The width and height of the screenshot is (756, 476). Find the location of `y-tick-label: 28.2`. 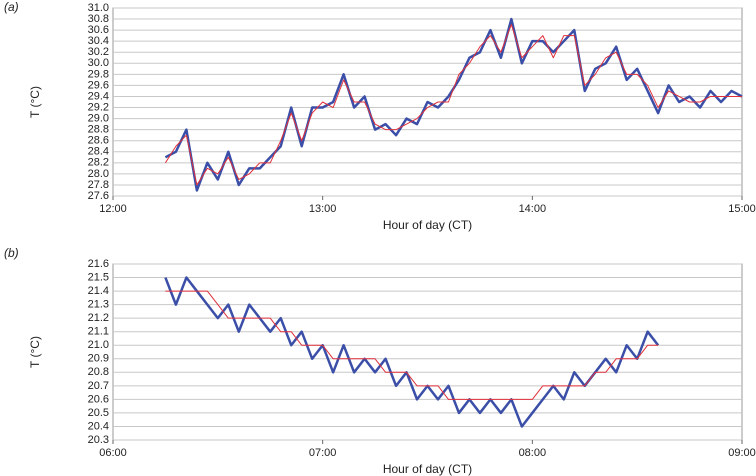

y-tick-label: 28.2 is located at coordinates (98, 163).